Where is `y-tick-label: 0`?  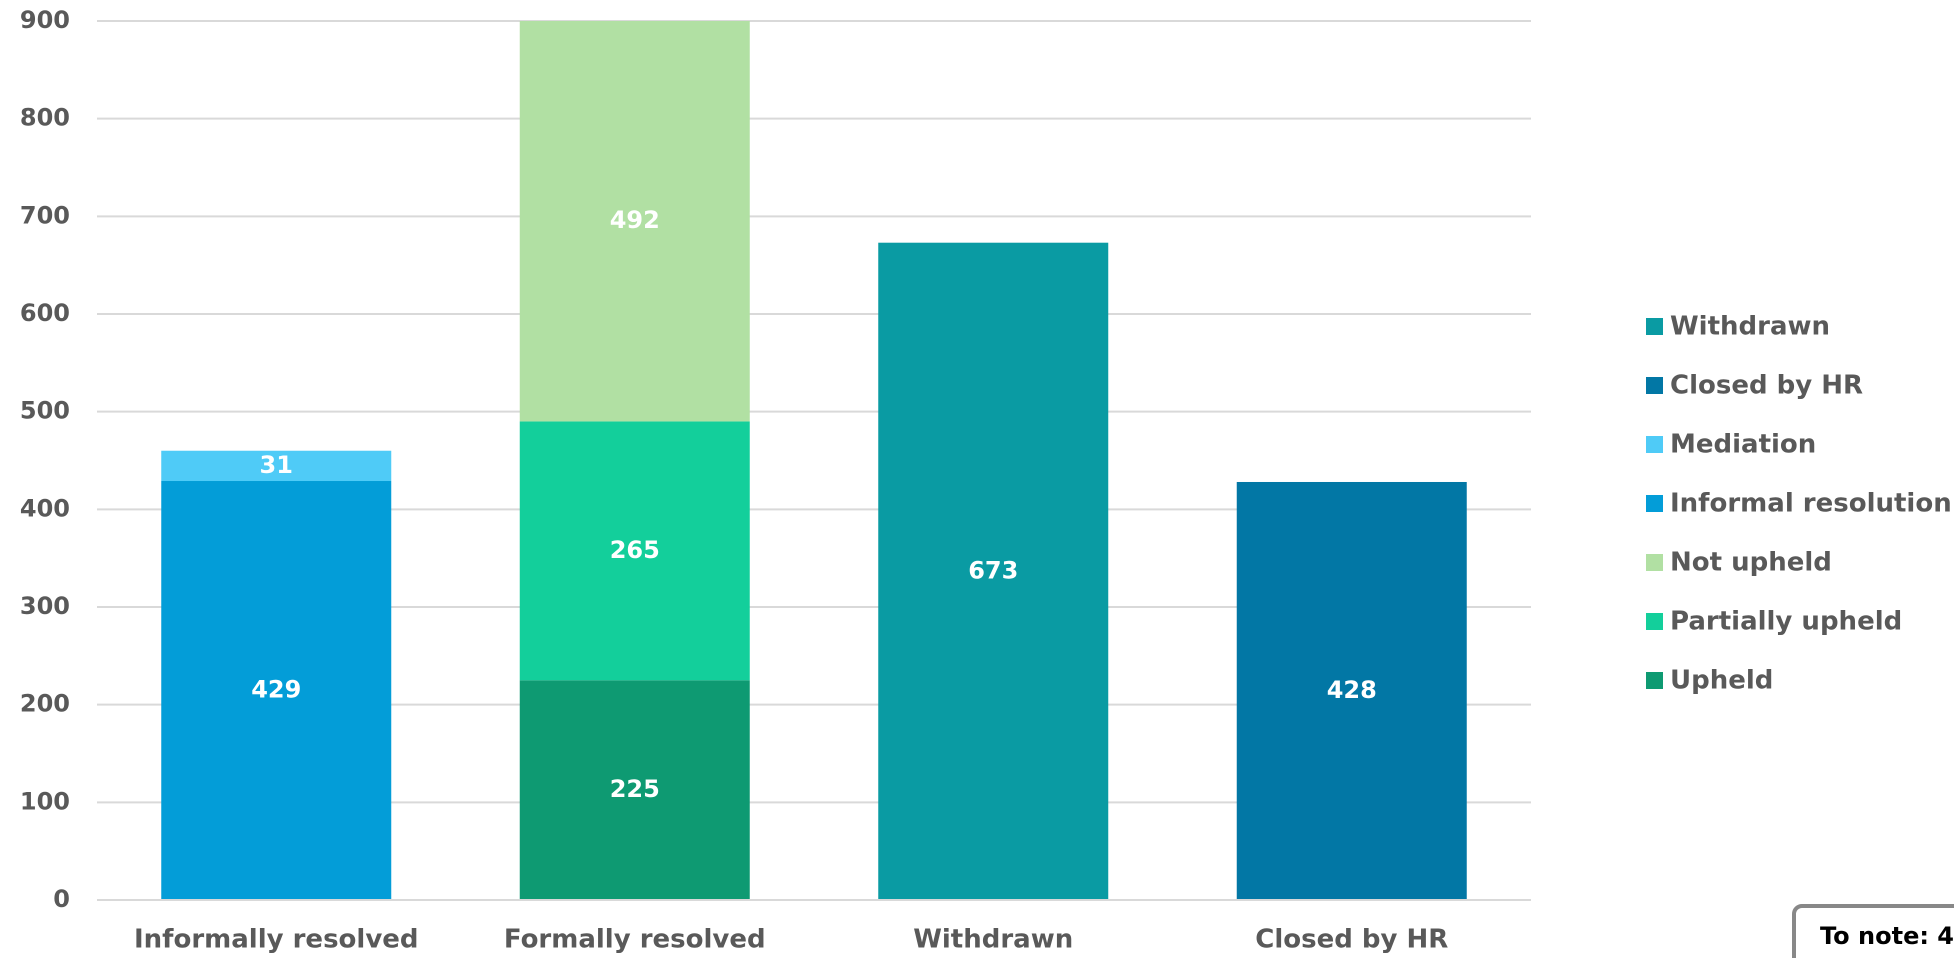
y-tick-label: 0 is located at coordinates (61, 899).